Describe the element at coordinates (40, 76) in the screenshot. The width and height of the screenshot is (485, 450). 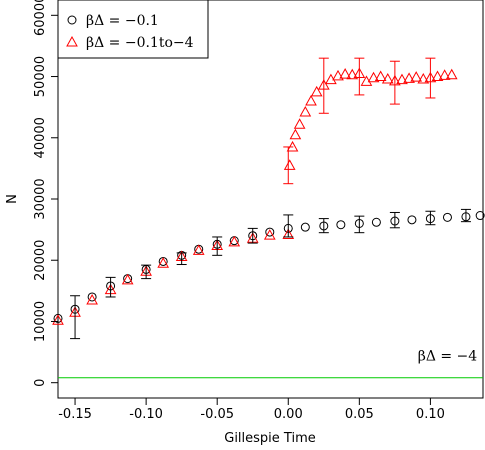
I see `y-tick-label: 50000` at that location.